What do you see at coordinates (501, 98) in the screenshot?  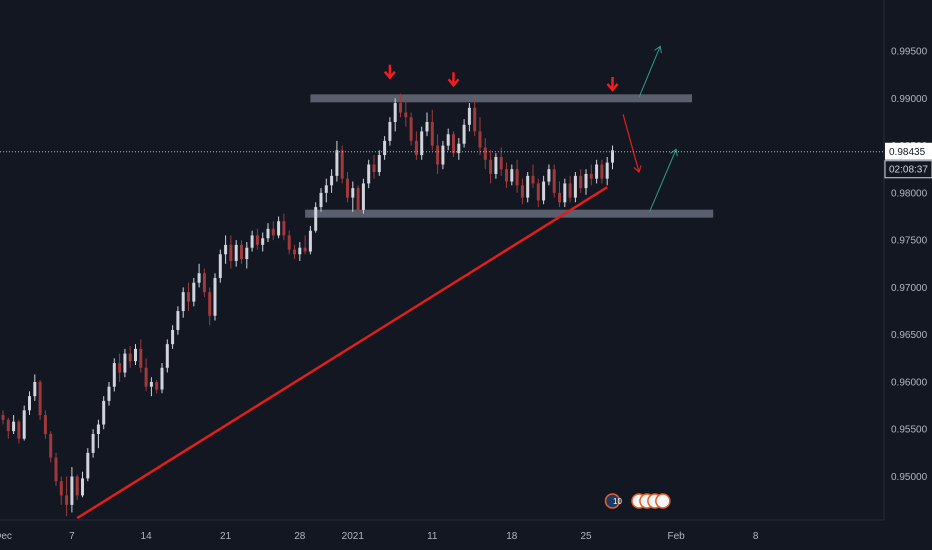 I see `resistance-zone` at bounding box center [501, 98].